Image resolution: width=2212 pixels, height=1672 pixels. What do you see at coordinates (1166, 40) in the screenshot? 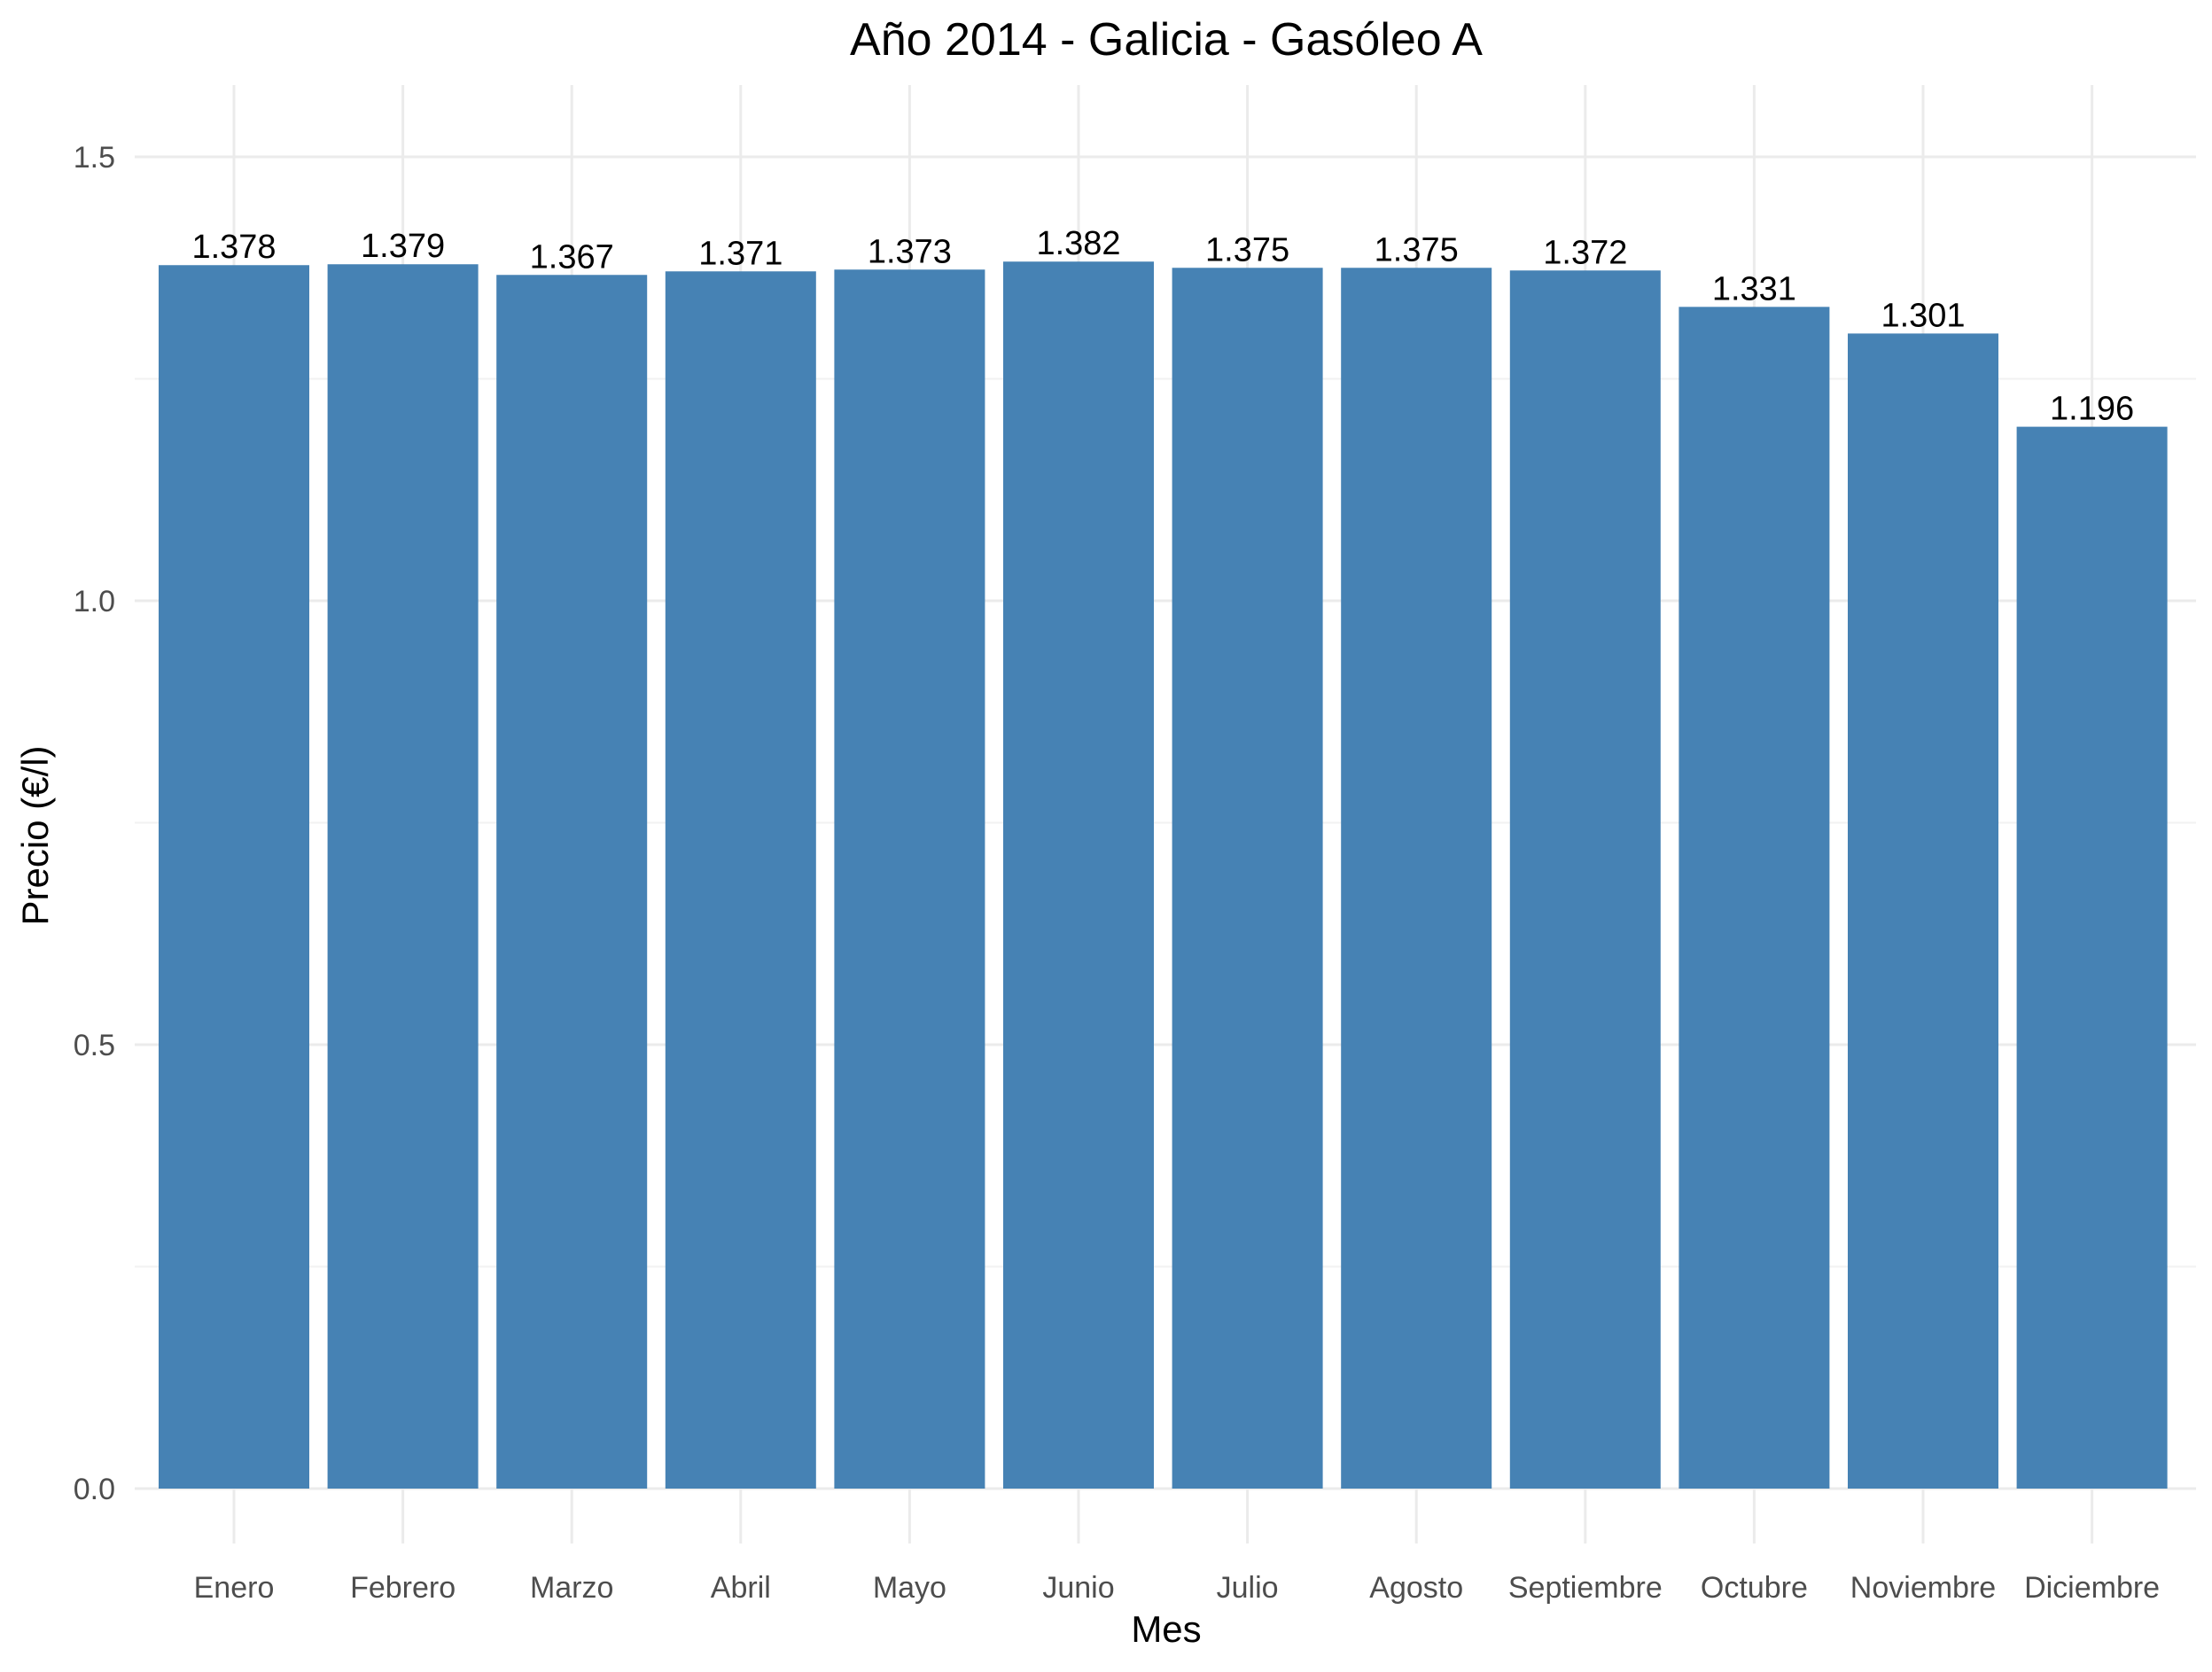
I see `chart-title: Año 2014 - Galicia - Gasóleo A` at bounding box center [1166, 40].